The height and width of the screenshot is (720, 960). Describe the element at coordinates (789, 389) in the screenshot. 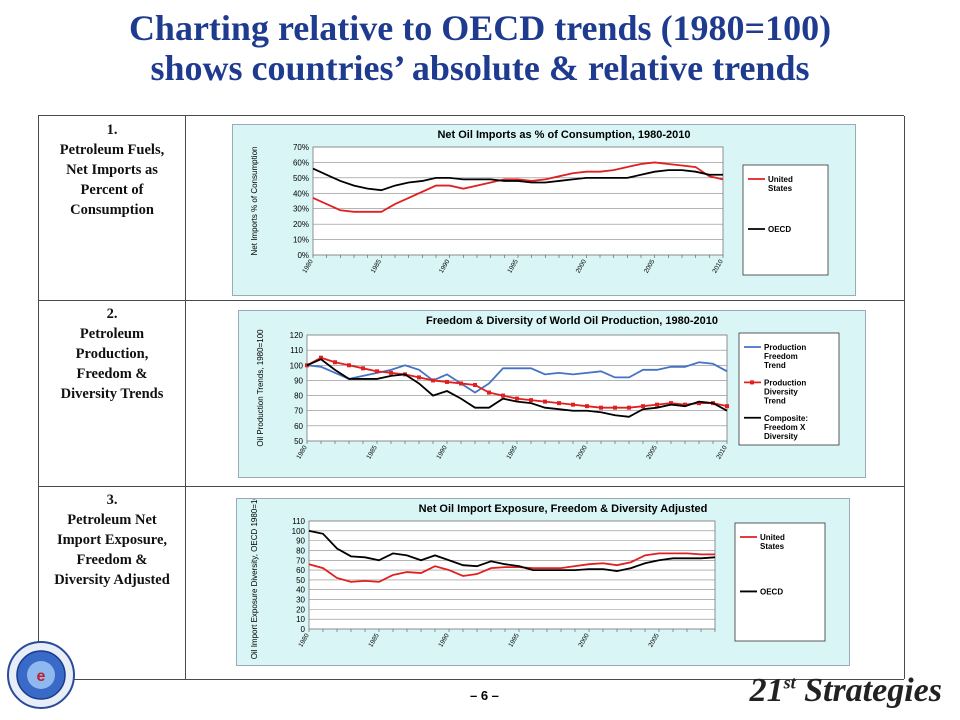

I see `legend-box` at that location.